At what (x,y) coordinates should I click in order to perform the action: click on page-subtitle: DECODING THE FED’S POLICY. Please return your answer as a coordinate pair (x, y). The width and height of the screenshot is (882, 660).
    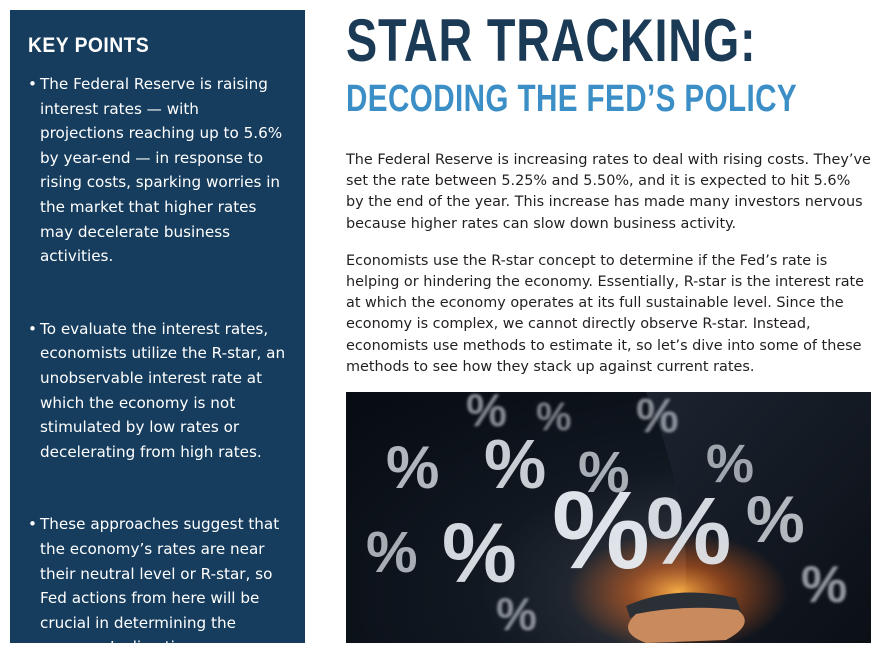
    Looking at the image, I should click on (572, 99).